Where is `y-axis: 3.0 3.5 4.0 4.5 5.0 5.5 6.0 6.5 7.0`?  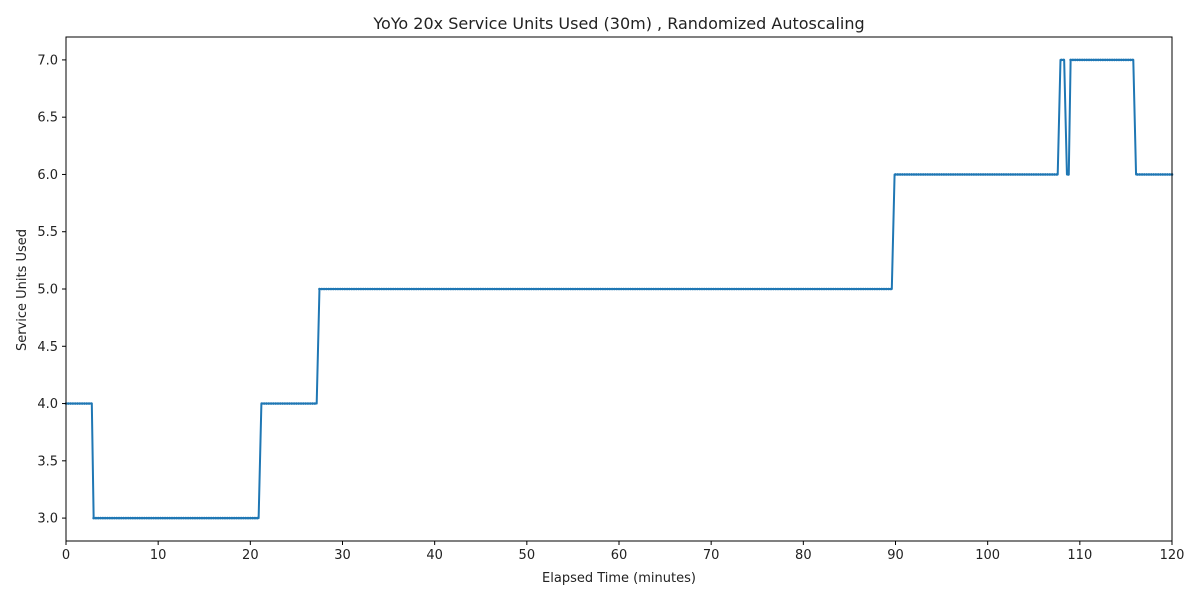
y-axis: 3.0 3.5 4.0 4.5 5.0 5.5 6.0 6.5 7.0 is located at coordinates (51, 290).